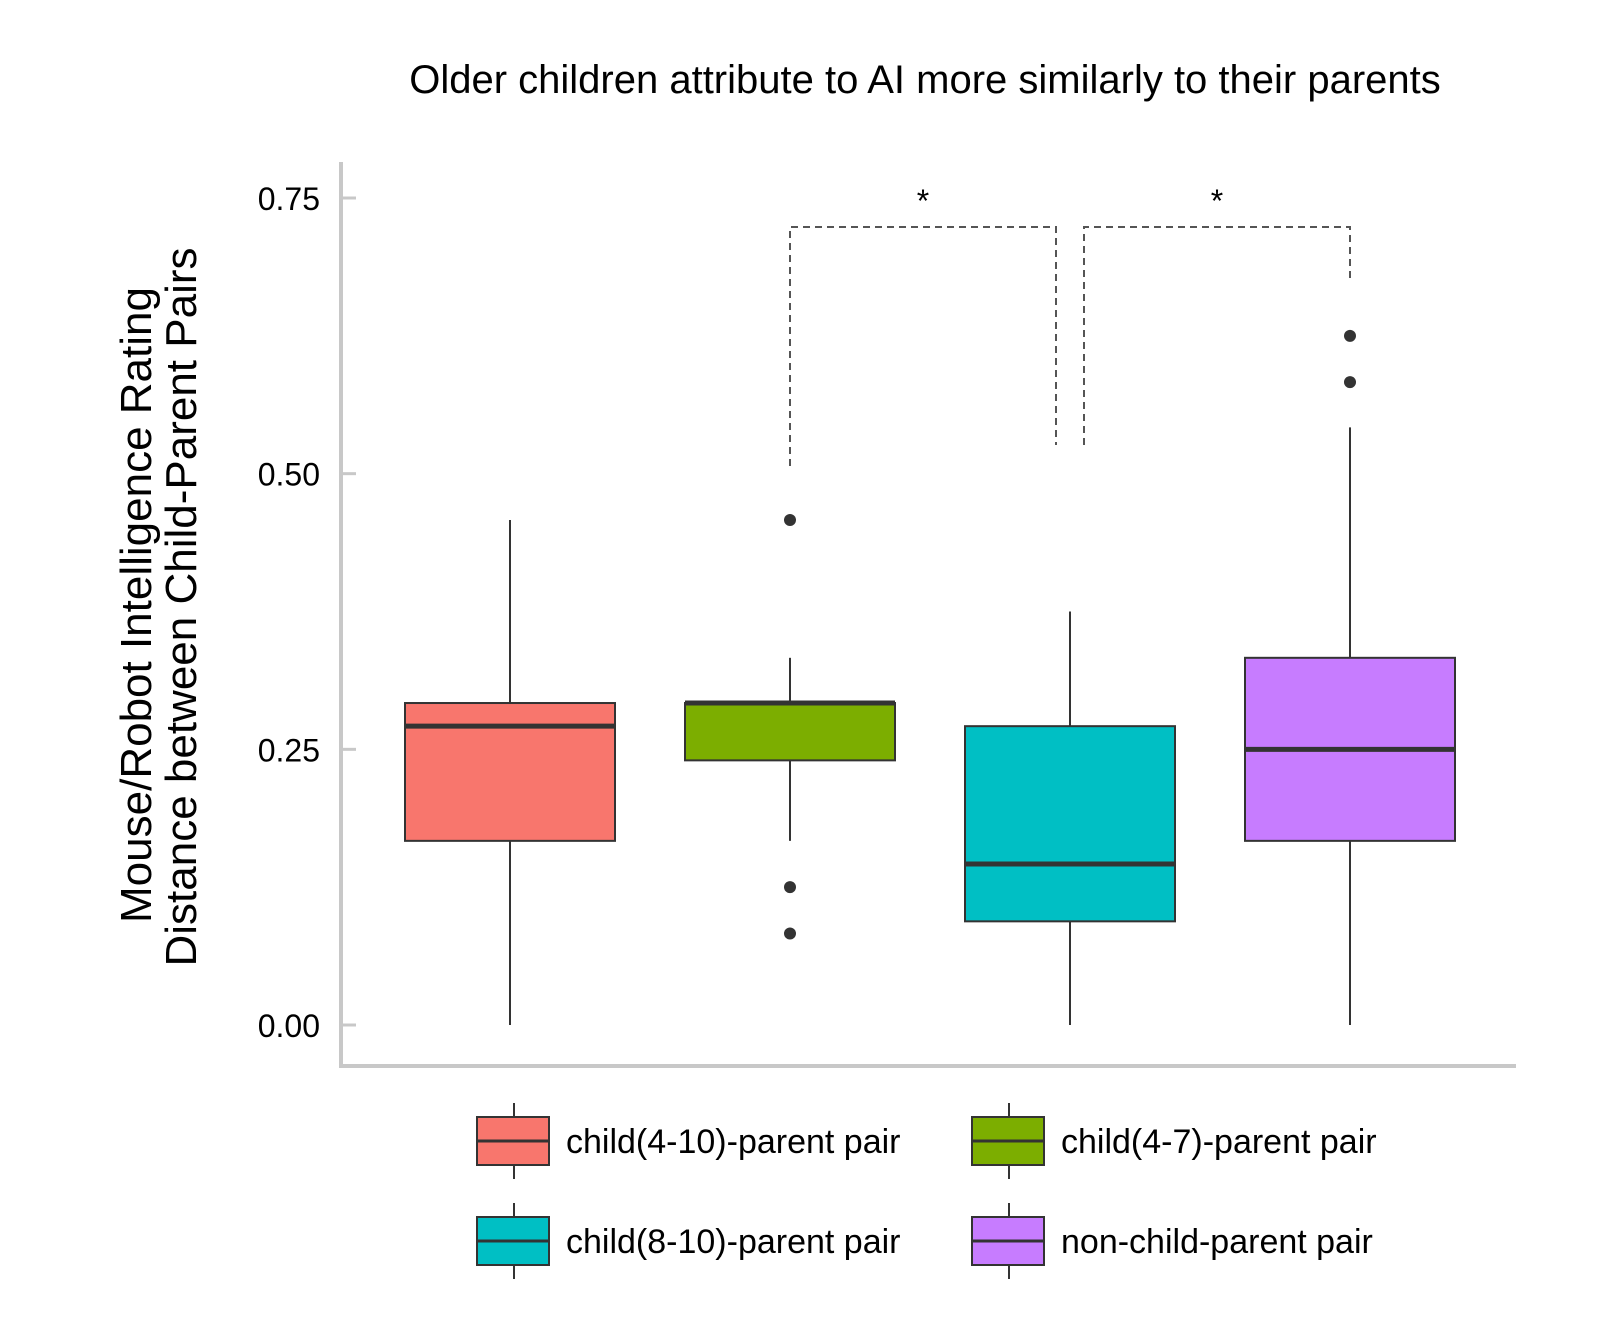 This screenshot has height=1332, width=1610. What do you see at coordinates (307, 612) in the screenshot?
I see `y-ticks: 0.00 0.25 0.50 0.75` at bounding box center [307, 612].